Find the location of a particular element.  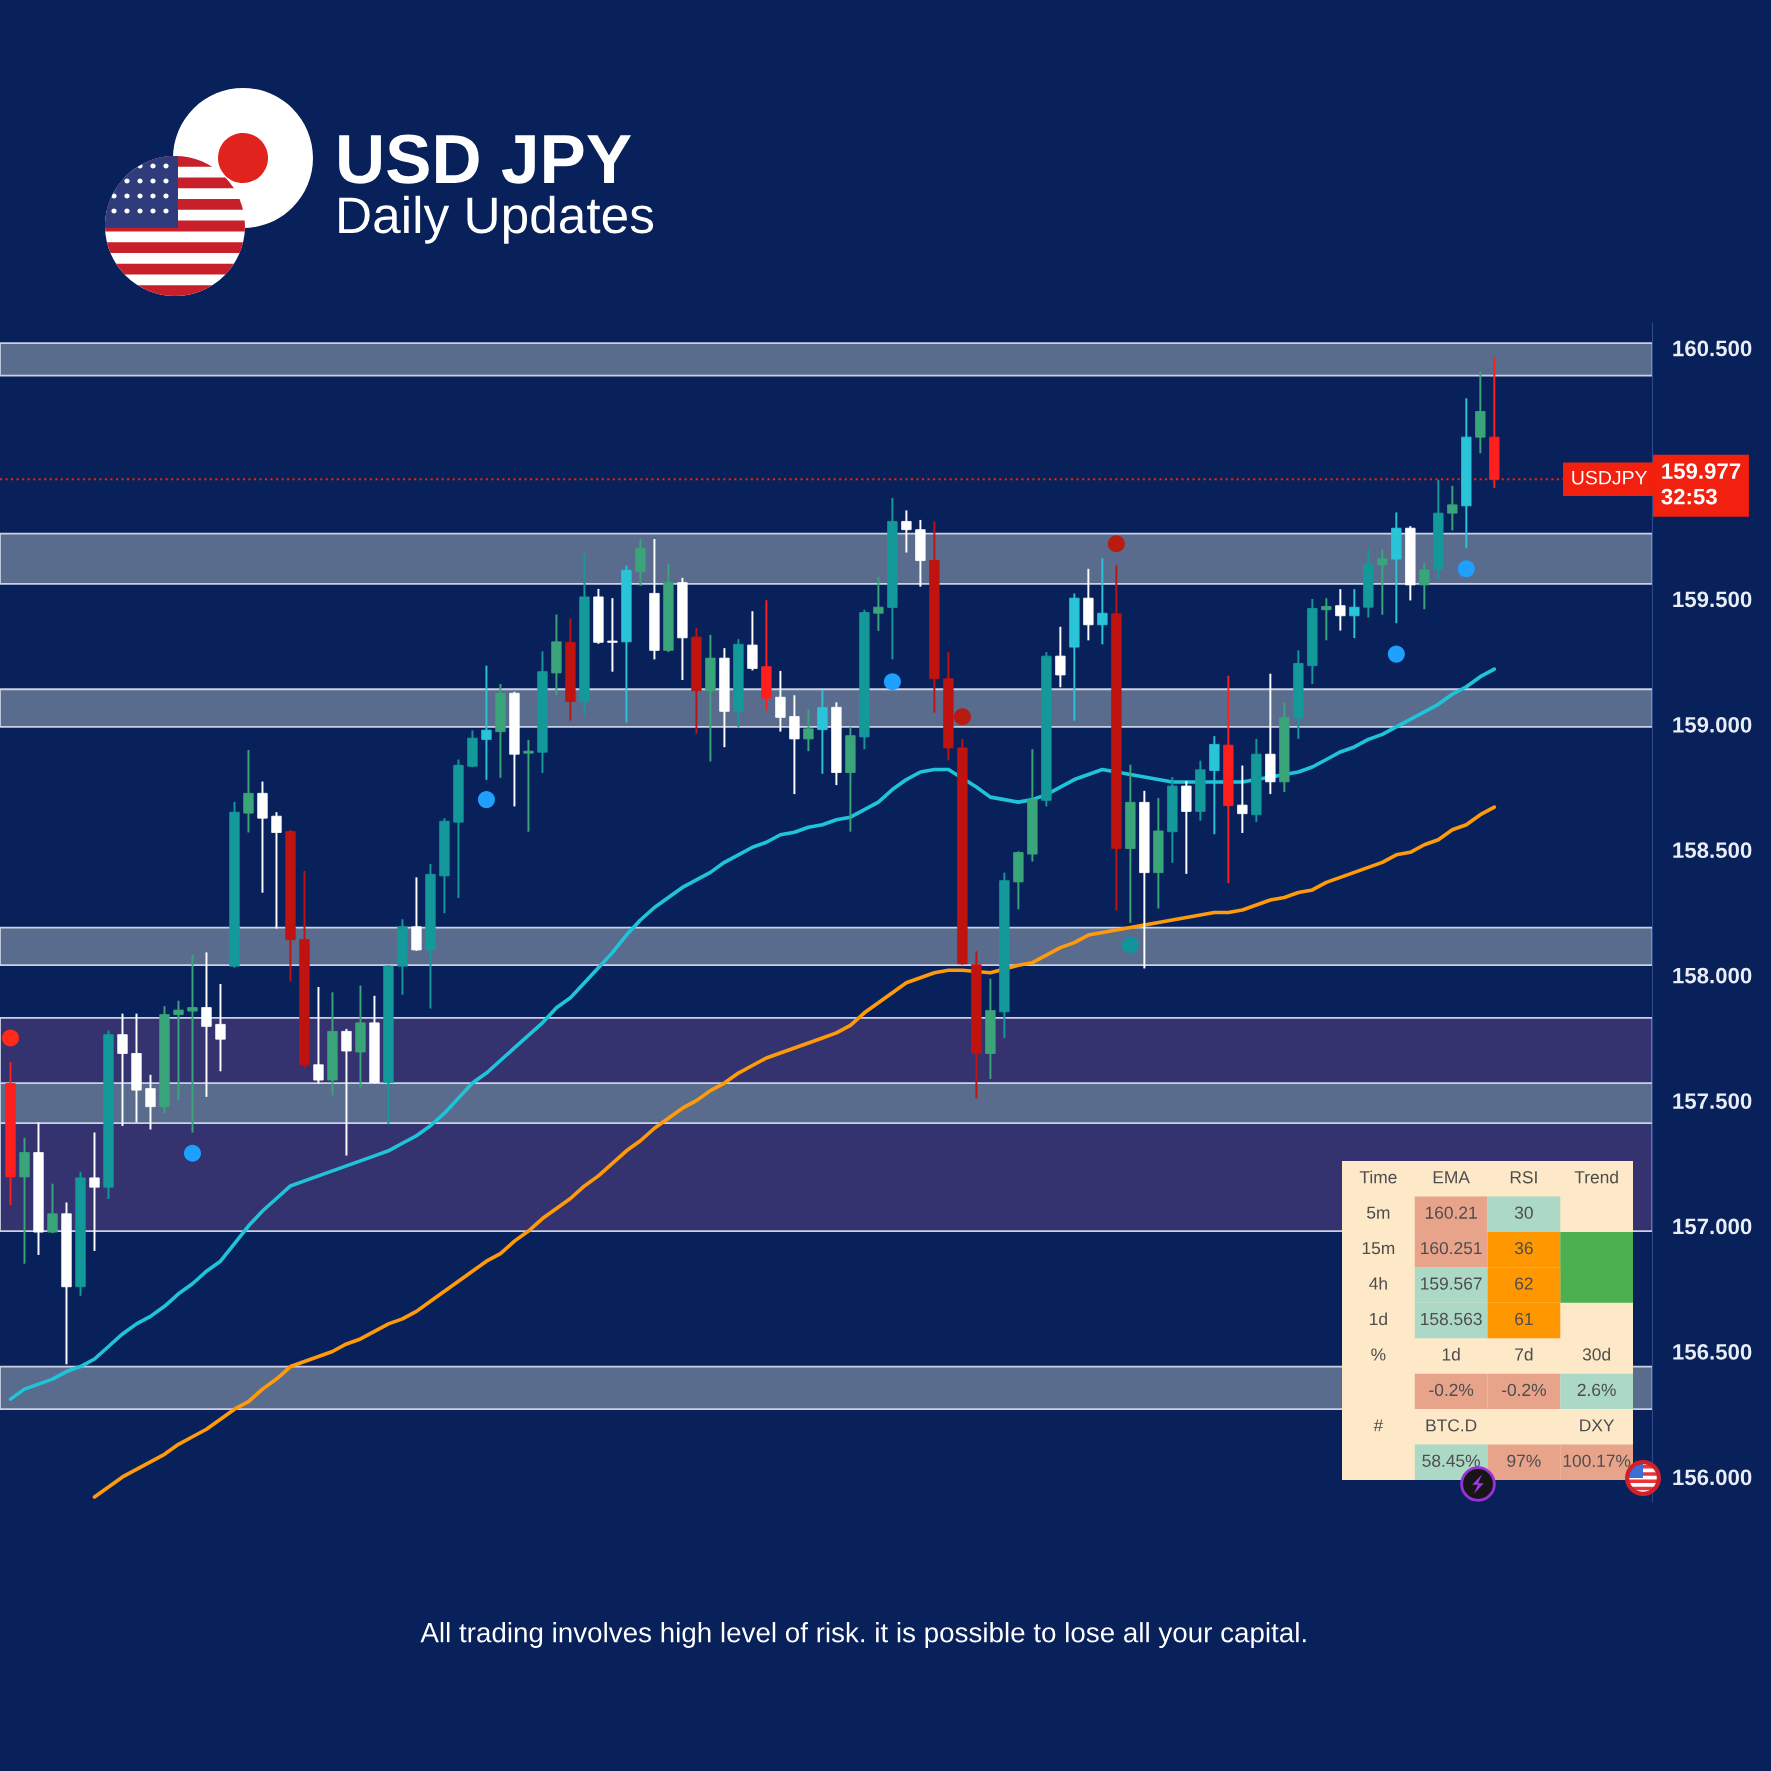

annotation: 160.251 is located at coordinates (1451, 1248).